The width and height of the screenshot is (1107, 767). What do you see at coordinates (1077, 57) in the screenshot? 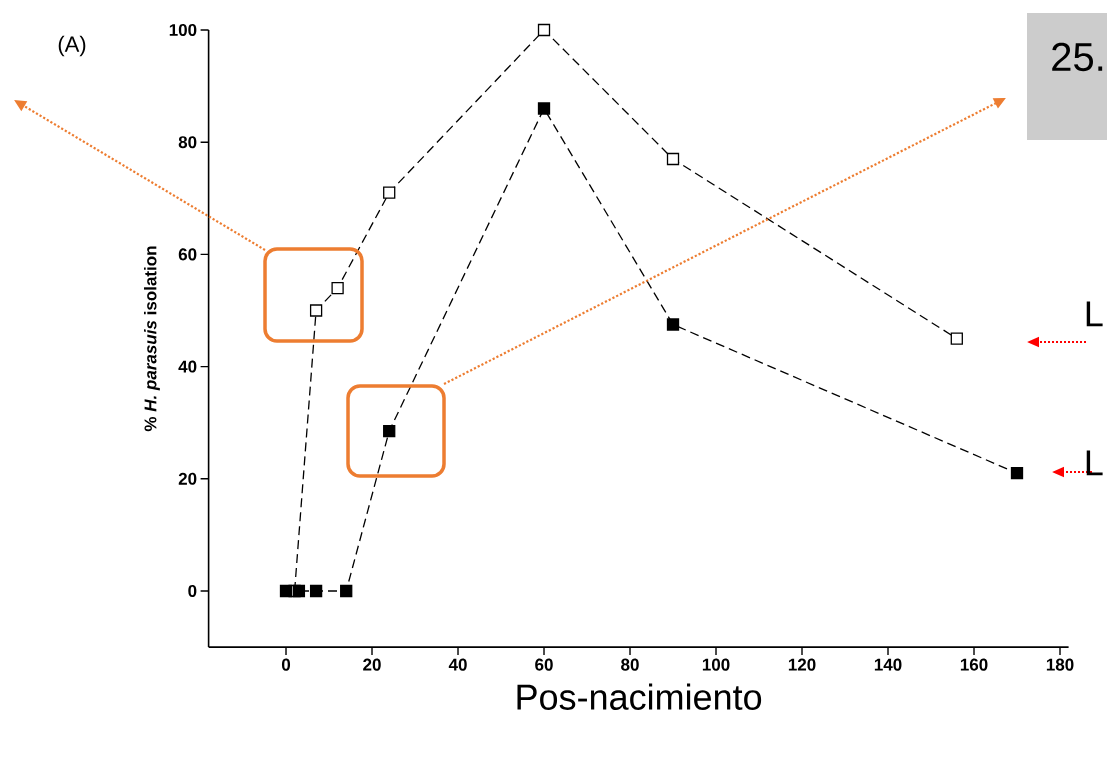
I see `annotation: 25.` at bounding box center [1077, 57].